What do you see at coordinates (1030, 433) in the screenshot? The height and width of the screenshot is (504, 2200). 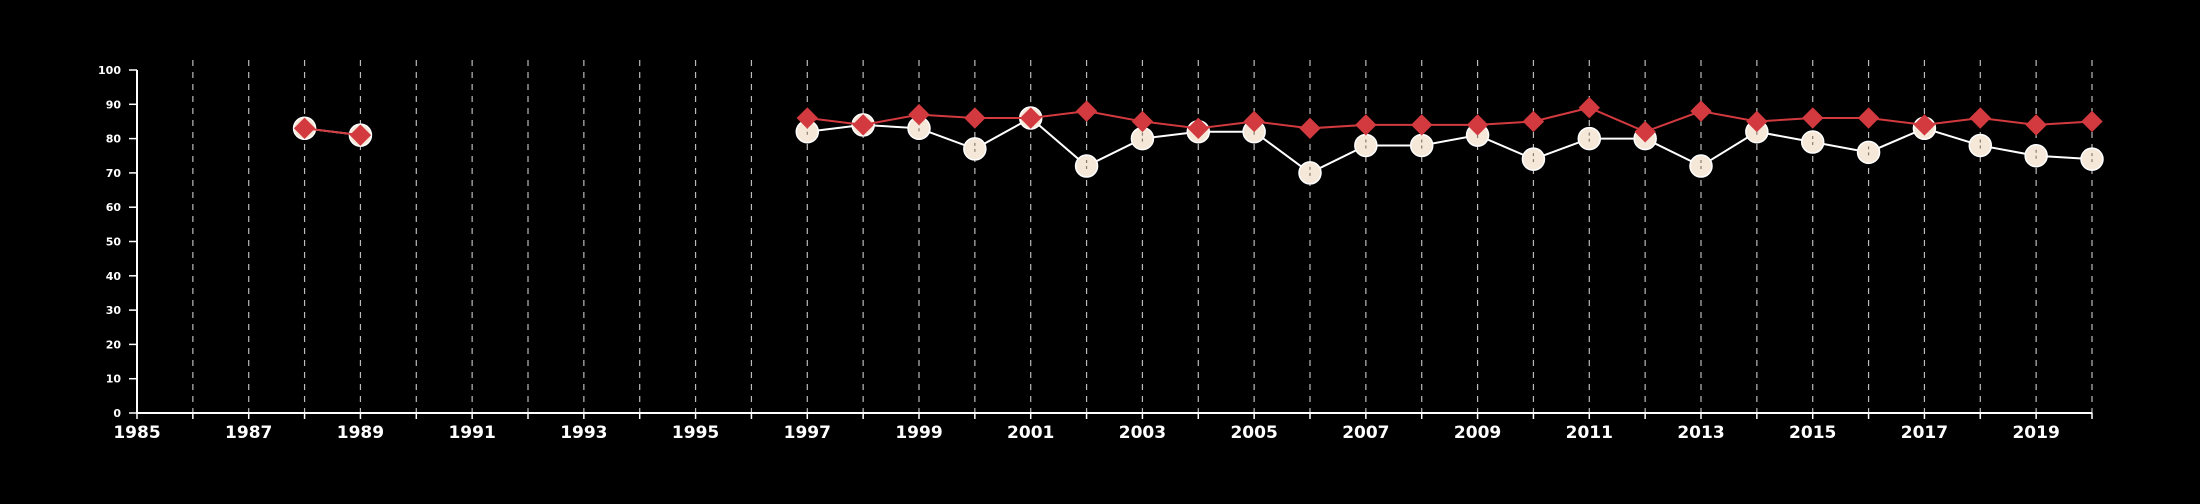 I see `x-tick-label: 2001` at bounding box center [1030, 433].